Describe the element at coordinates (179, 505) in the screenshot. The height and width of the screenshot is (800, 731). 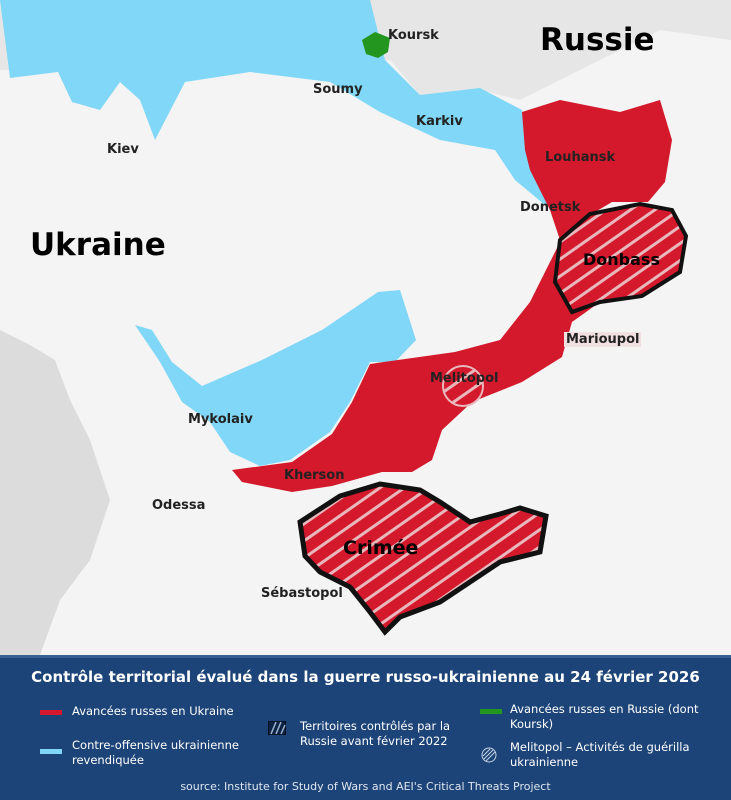
I see `city-label: Odessa` at that location.